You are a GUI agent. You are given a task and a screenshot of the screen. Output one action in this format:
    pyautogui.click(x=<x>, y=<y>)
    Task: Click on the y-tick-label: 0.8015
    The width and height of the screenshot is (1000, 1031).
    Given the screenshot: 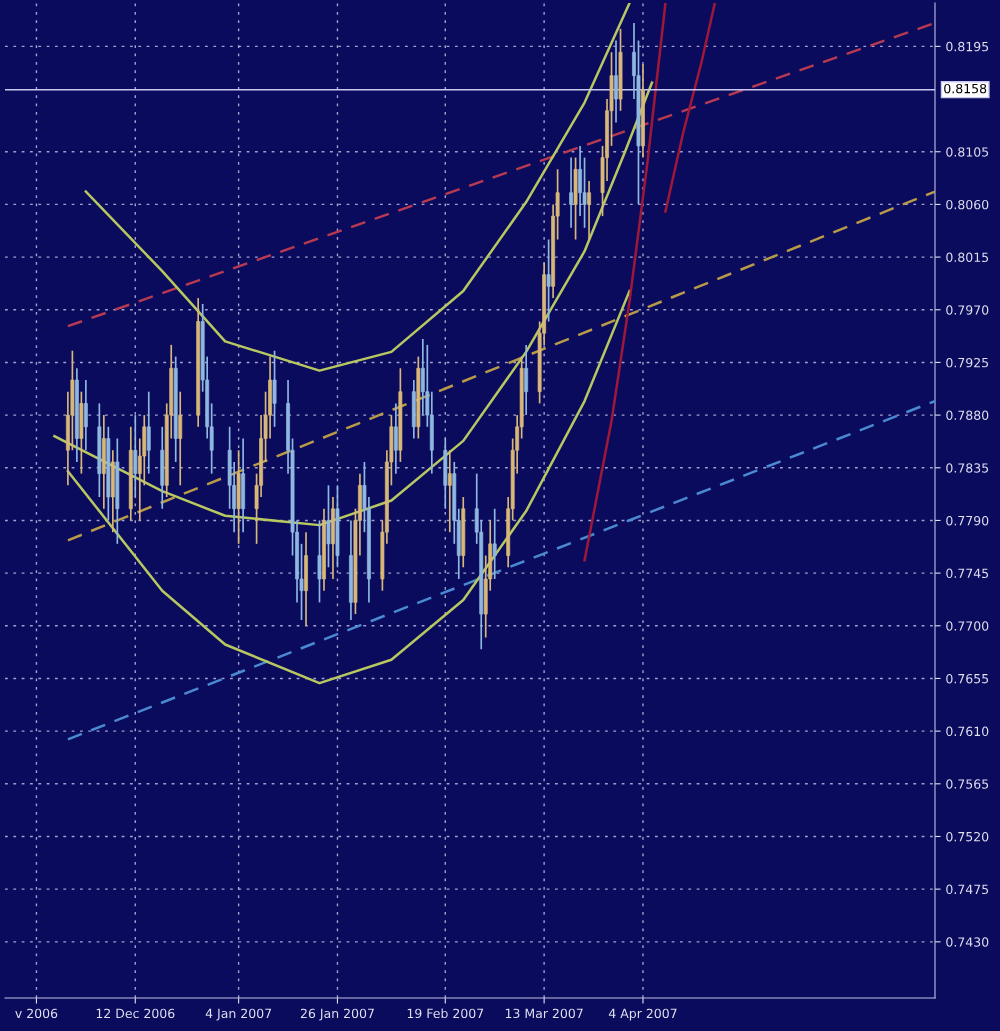 What is the action you would take?
    pyautogui.click(x=967, y=257)
    